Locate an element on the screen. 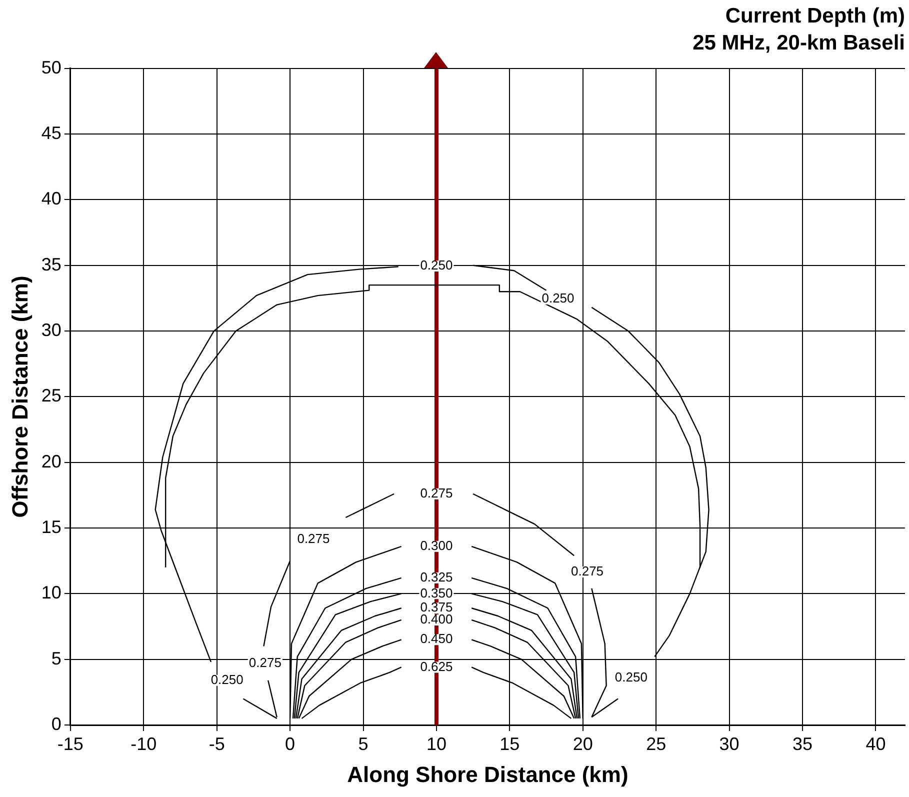 This screenshot has height=797, width=909. chart-subtitle: 25 MHz, 20-km Baseli is located at coordinates (798, 43).